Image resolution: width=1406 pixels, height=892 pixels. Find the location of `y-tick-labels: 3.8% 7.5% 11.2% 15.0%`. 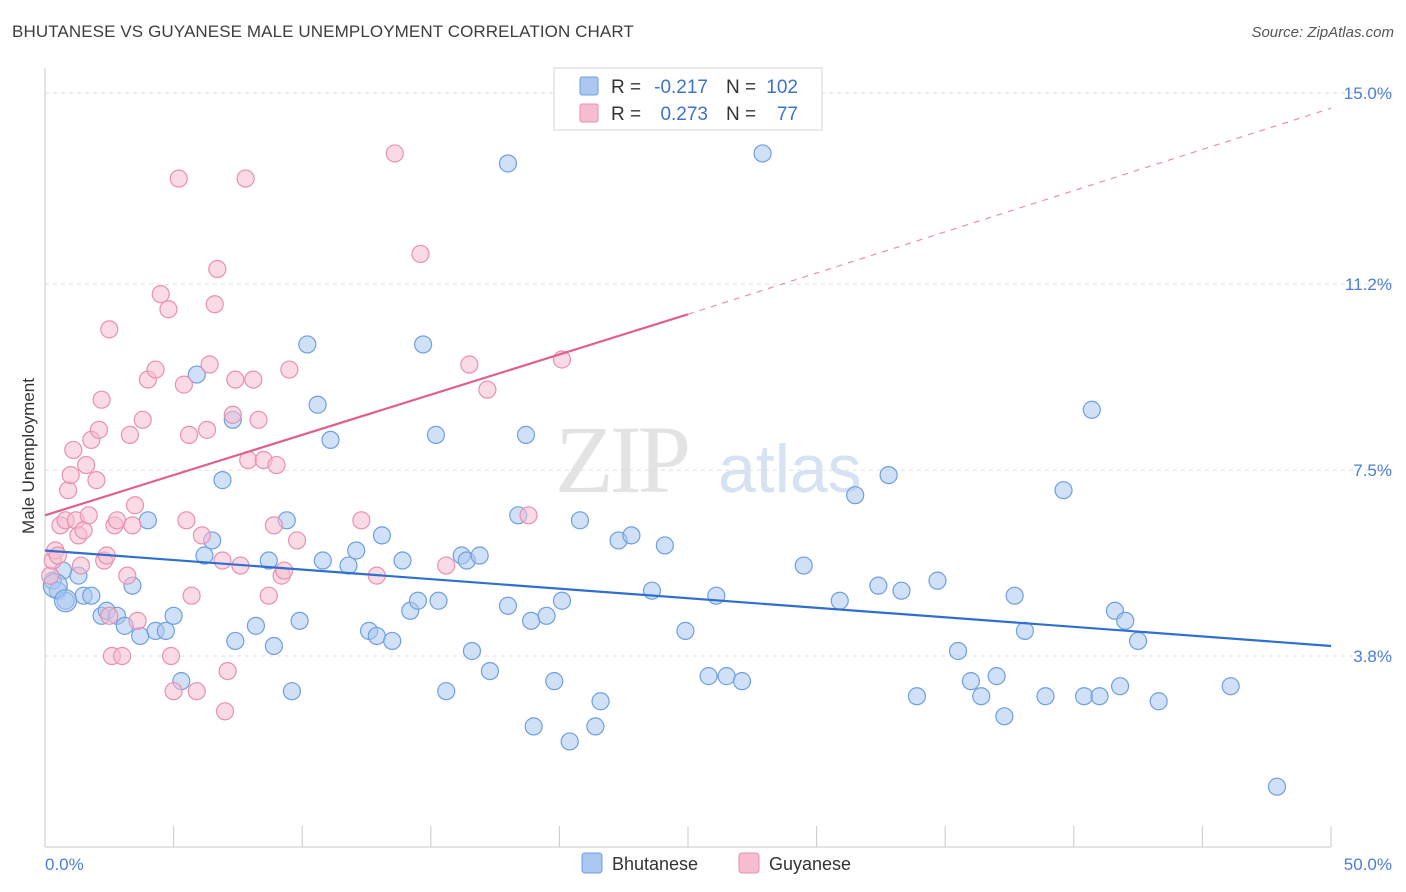

y-tick-labels: 3.8% 7.5% 11.2% 15.0% is located at coordinates (1368, 375).